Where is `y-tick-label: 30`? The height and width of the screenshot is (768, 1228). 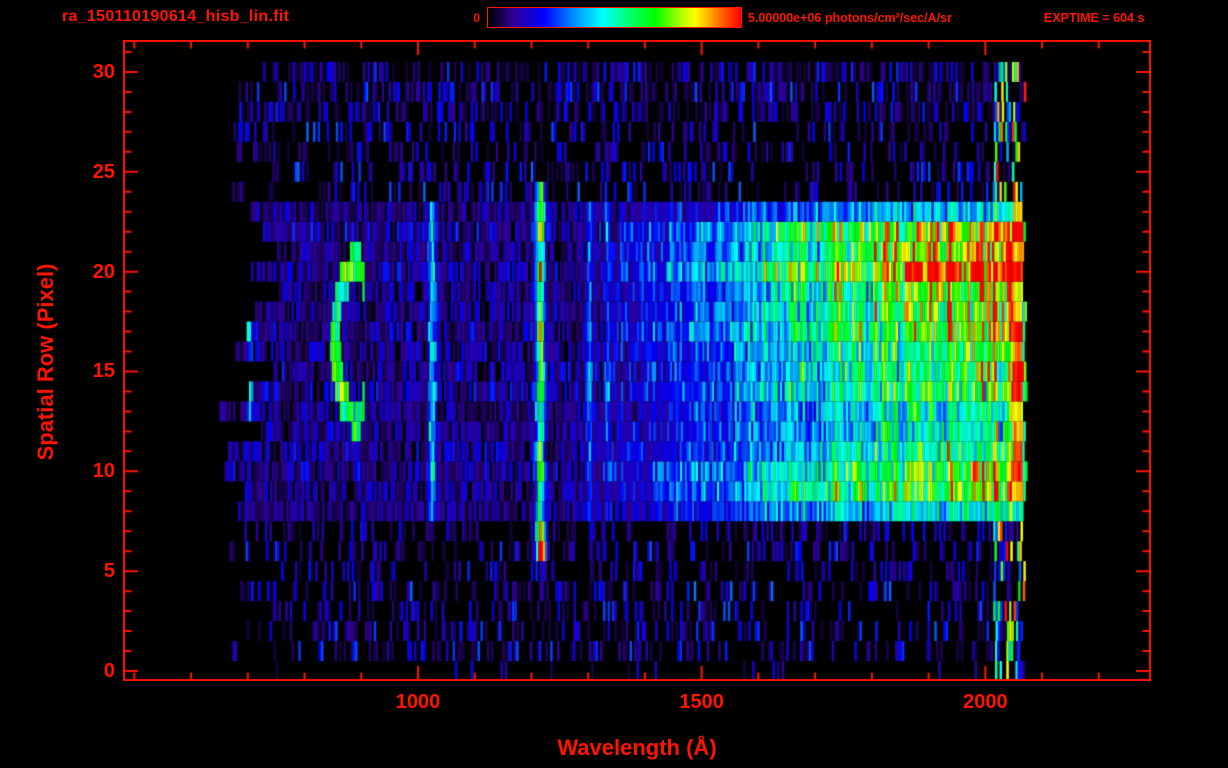
y-tick-label: 30 is located at coordinates (103, 71).